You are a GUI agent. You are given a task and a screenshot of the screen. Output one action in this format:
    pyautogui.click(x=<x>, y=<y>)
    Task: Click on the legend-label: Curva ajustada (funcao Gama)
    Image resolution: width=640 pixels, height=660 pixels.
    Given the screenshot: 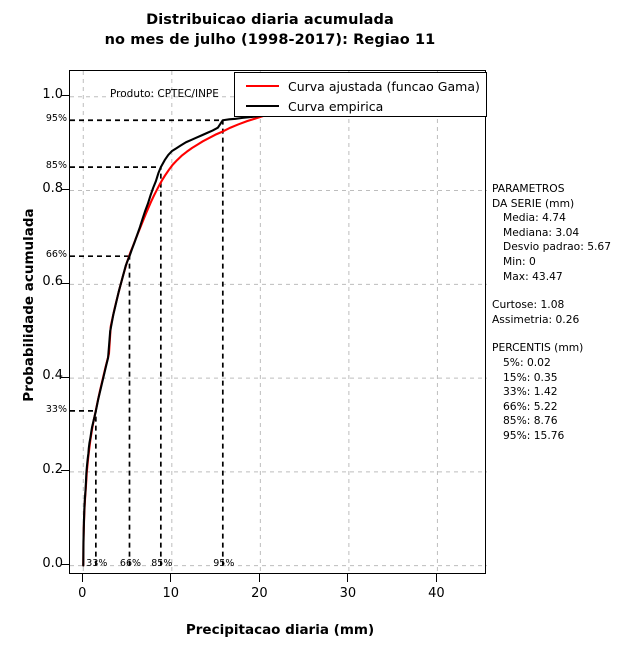 What is the action you would take?
    pyautogui.click(x=384, y=86)
    